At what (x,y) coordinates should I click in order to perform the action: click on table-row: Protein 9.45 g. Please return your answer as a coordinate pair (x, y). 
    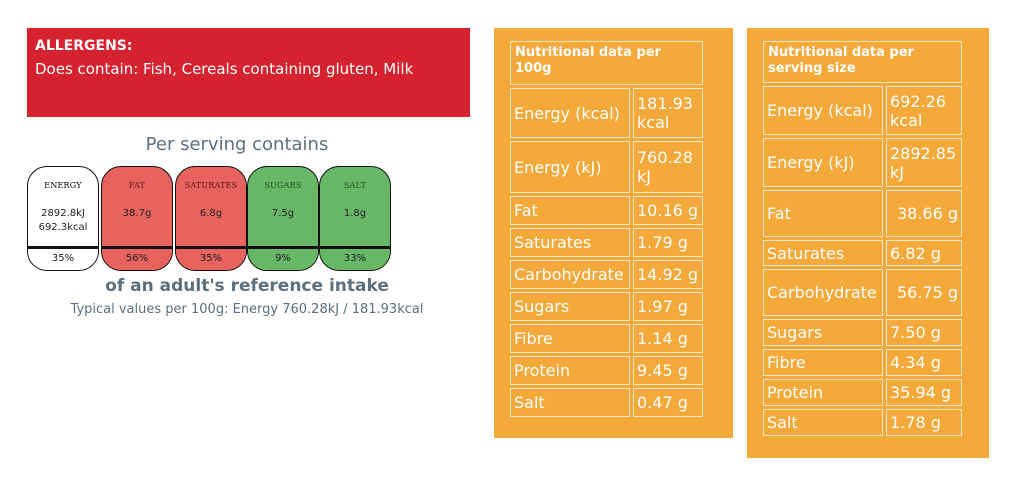
    Looking at the image, I should click on (606, 370).